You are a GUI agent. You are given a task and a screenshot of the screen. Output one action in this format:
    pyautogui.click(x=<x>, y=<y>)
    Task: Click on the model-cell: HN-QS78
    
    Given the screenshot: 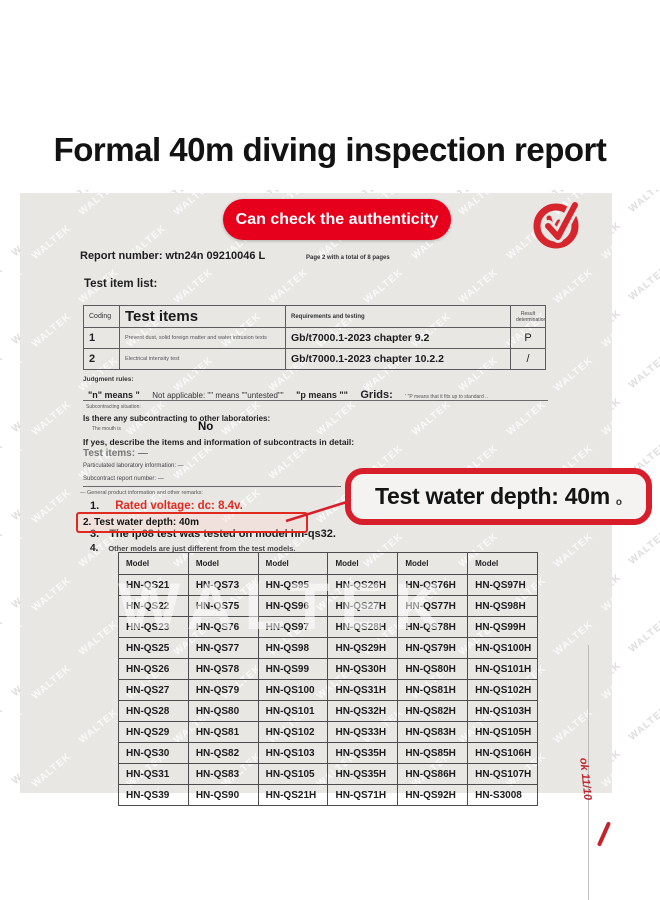 What is the action you would take?
    pyautogui.click(x=223, y=669)
    